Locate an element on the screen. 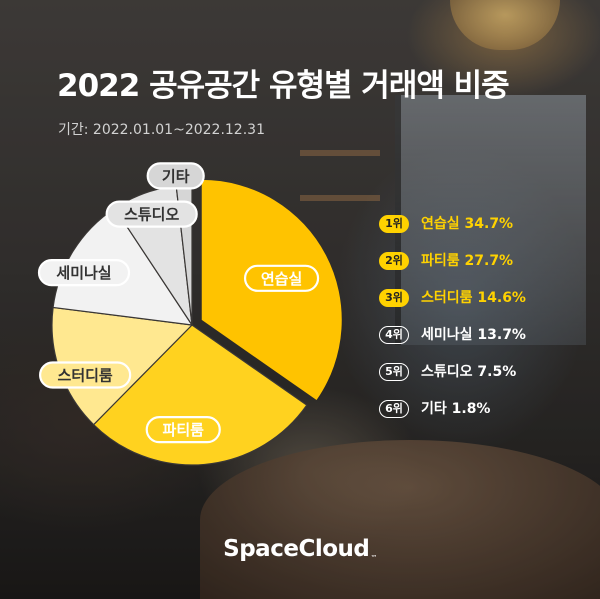 This screenshot has height=599, width=600. slice-label-text: 스튜디오 is located at coordinates (151, 215).